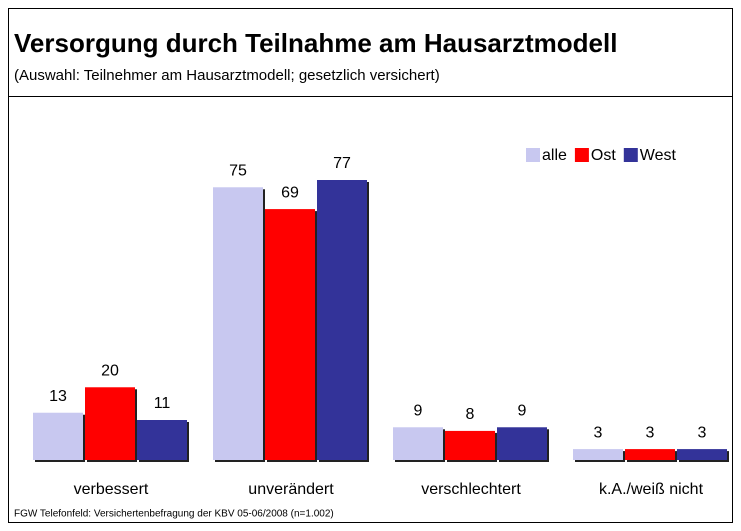 The width and height of the screenshot is (741, 531). I want to click on x-tick-label: k.A./weiß nicht, so click(651, 489).